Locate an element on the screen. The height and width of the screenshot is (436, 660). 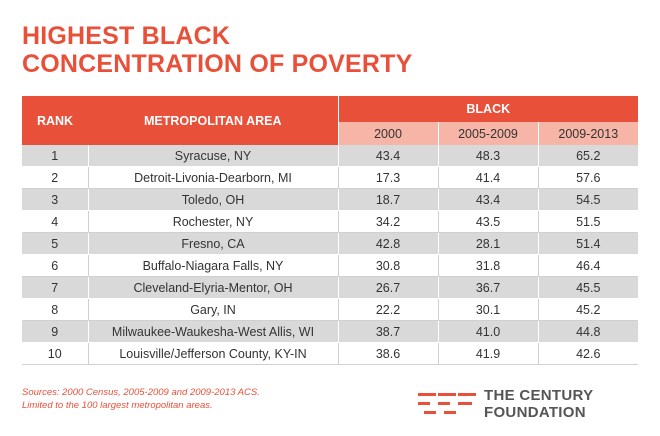
value-2005-2009-cell: 43.5 is located at coordinates (487, 221).